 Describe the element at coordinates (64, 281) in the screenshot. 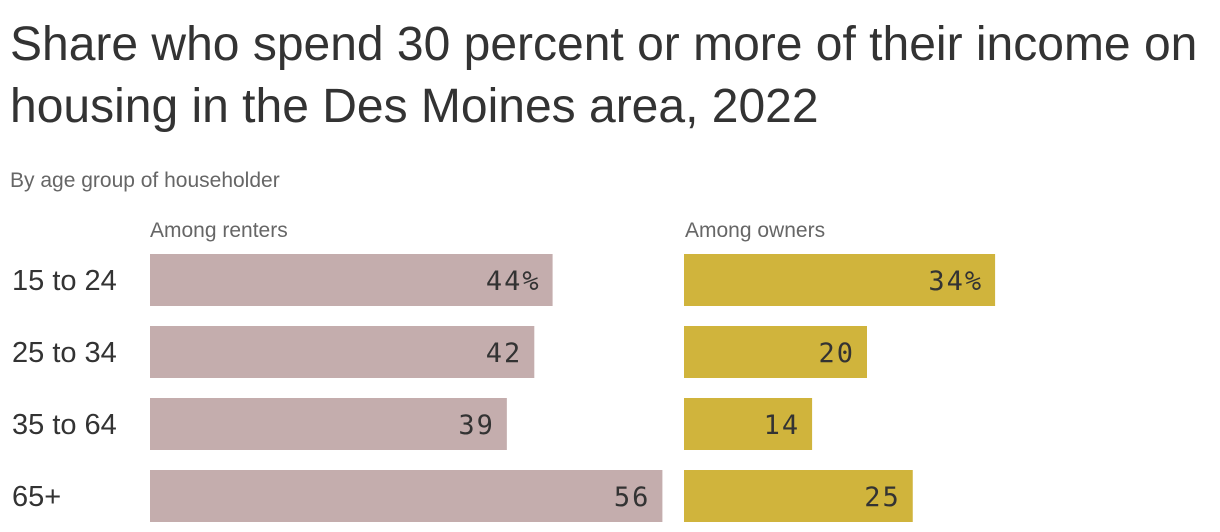

I see `category-label: 15 to 24` at that location.